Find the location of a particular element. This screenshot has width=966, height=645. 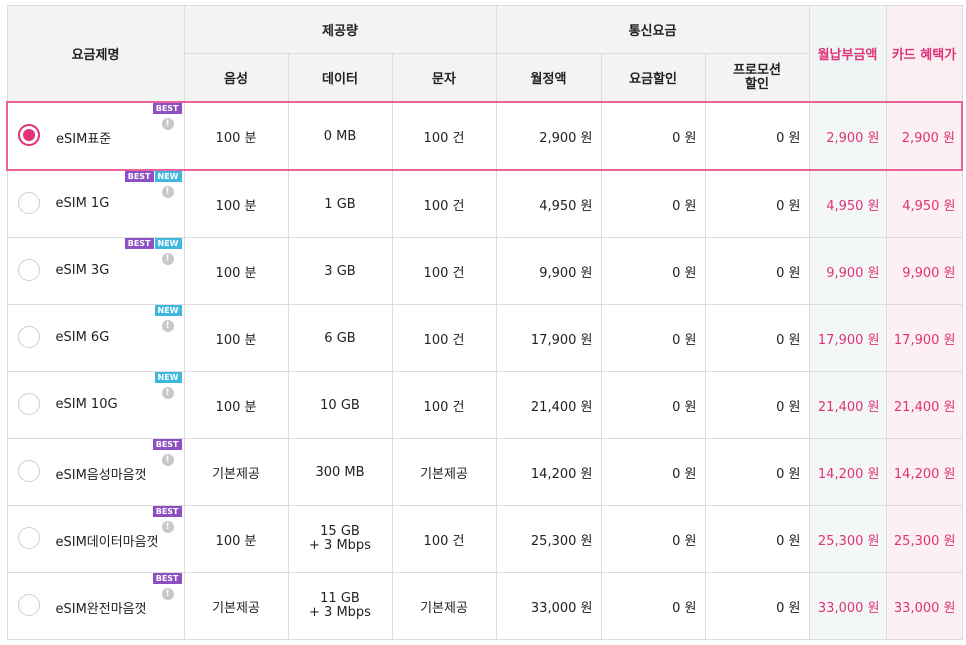

card-price: 2,900 원 is located at coordinates (924, 136).